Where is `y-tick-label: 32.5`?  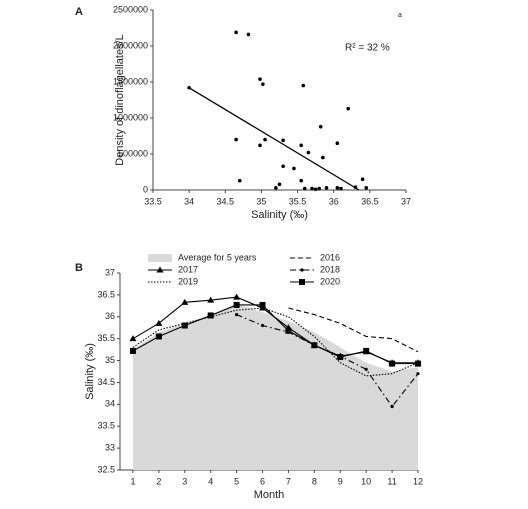
y-tick-label: 32.5 is located at coordinates (106, 469).